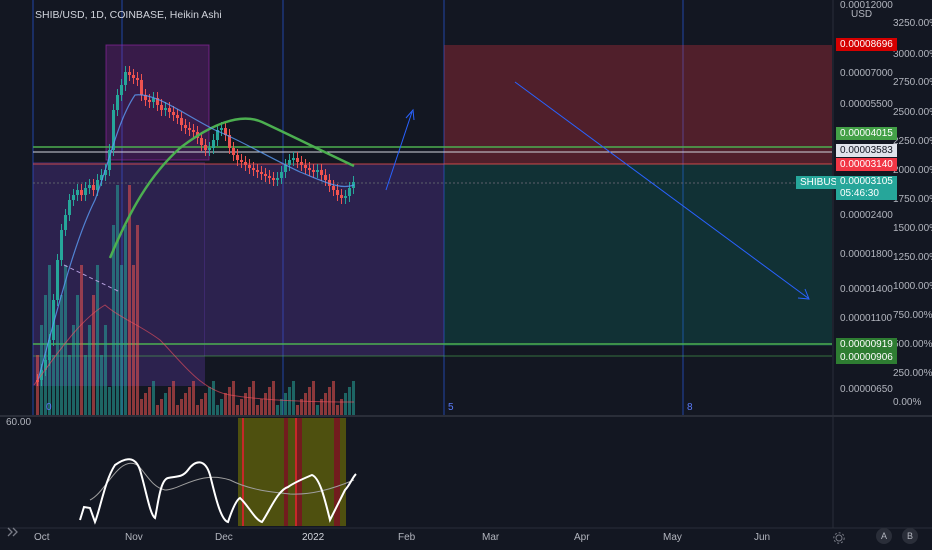 This screenshot has height=550, width=932. Describe the element at coordinates (42, 537) in the screenshot. I see `time-tick: Oct` at that location.